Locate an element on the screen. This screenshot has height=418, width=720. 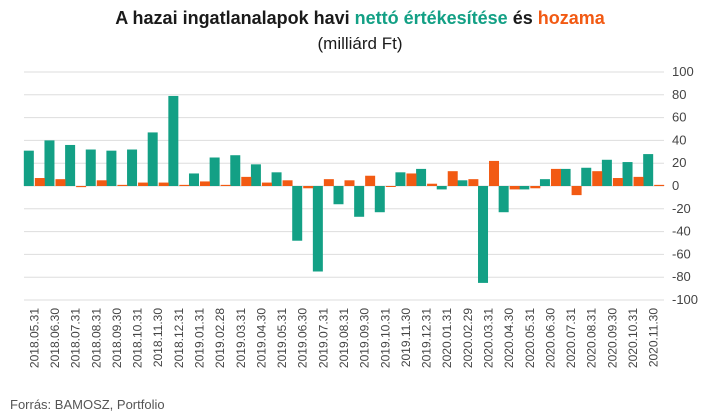
x-tick-label: 2020.06.30 is located at coordinates (550, 338).